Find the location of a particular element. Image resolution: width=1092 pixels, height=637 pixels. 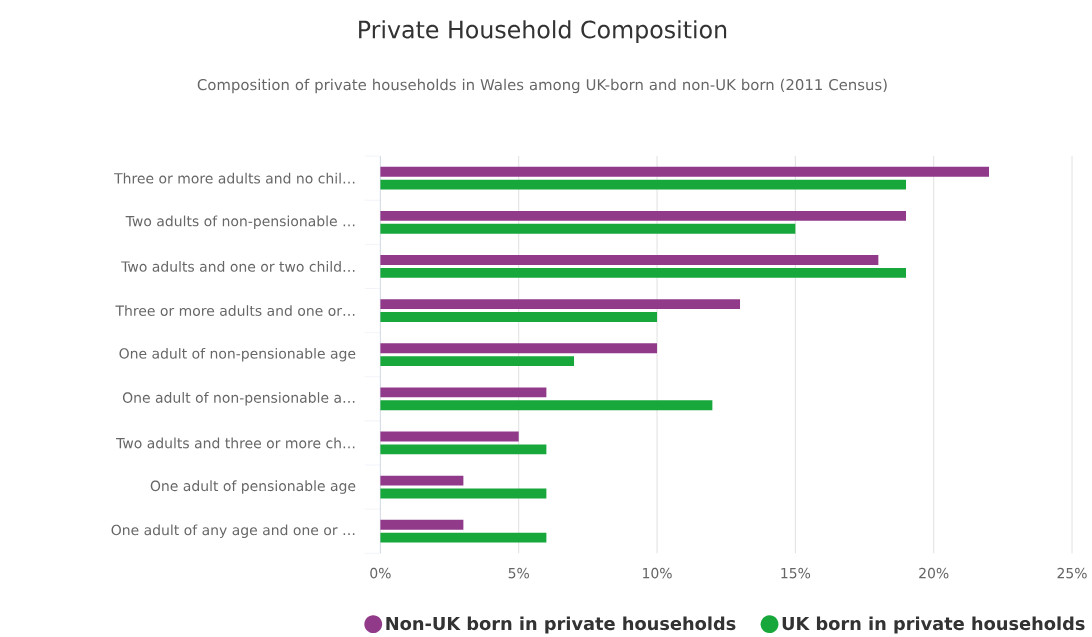

y-tick-label: One adult of non-pensionable age is located at coordinates (237, 354).